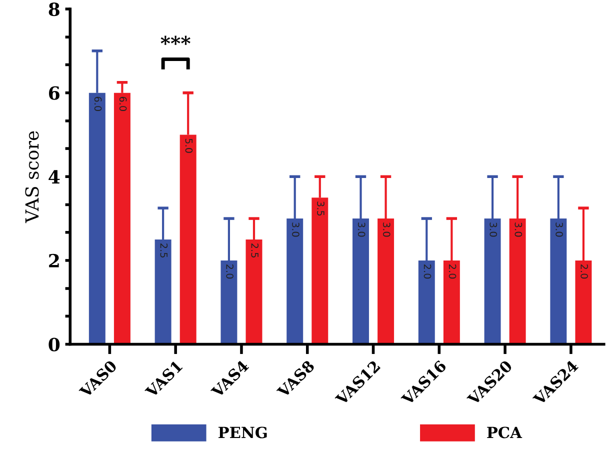 Image resolution: width=610 pixels, height=450 pixels. What do you see at coordinates (54, 93) in the screenshot?
I see `y-tick-label: 6` at bounding box center [54, 93].